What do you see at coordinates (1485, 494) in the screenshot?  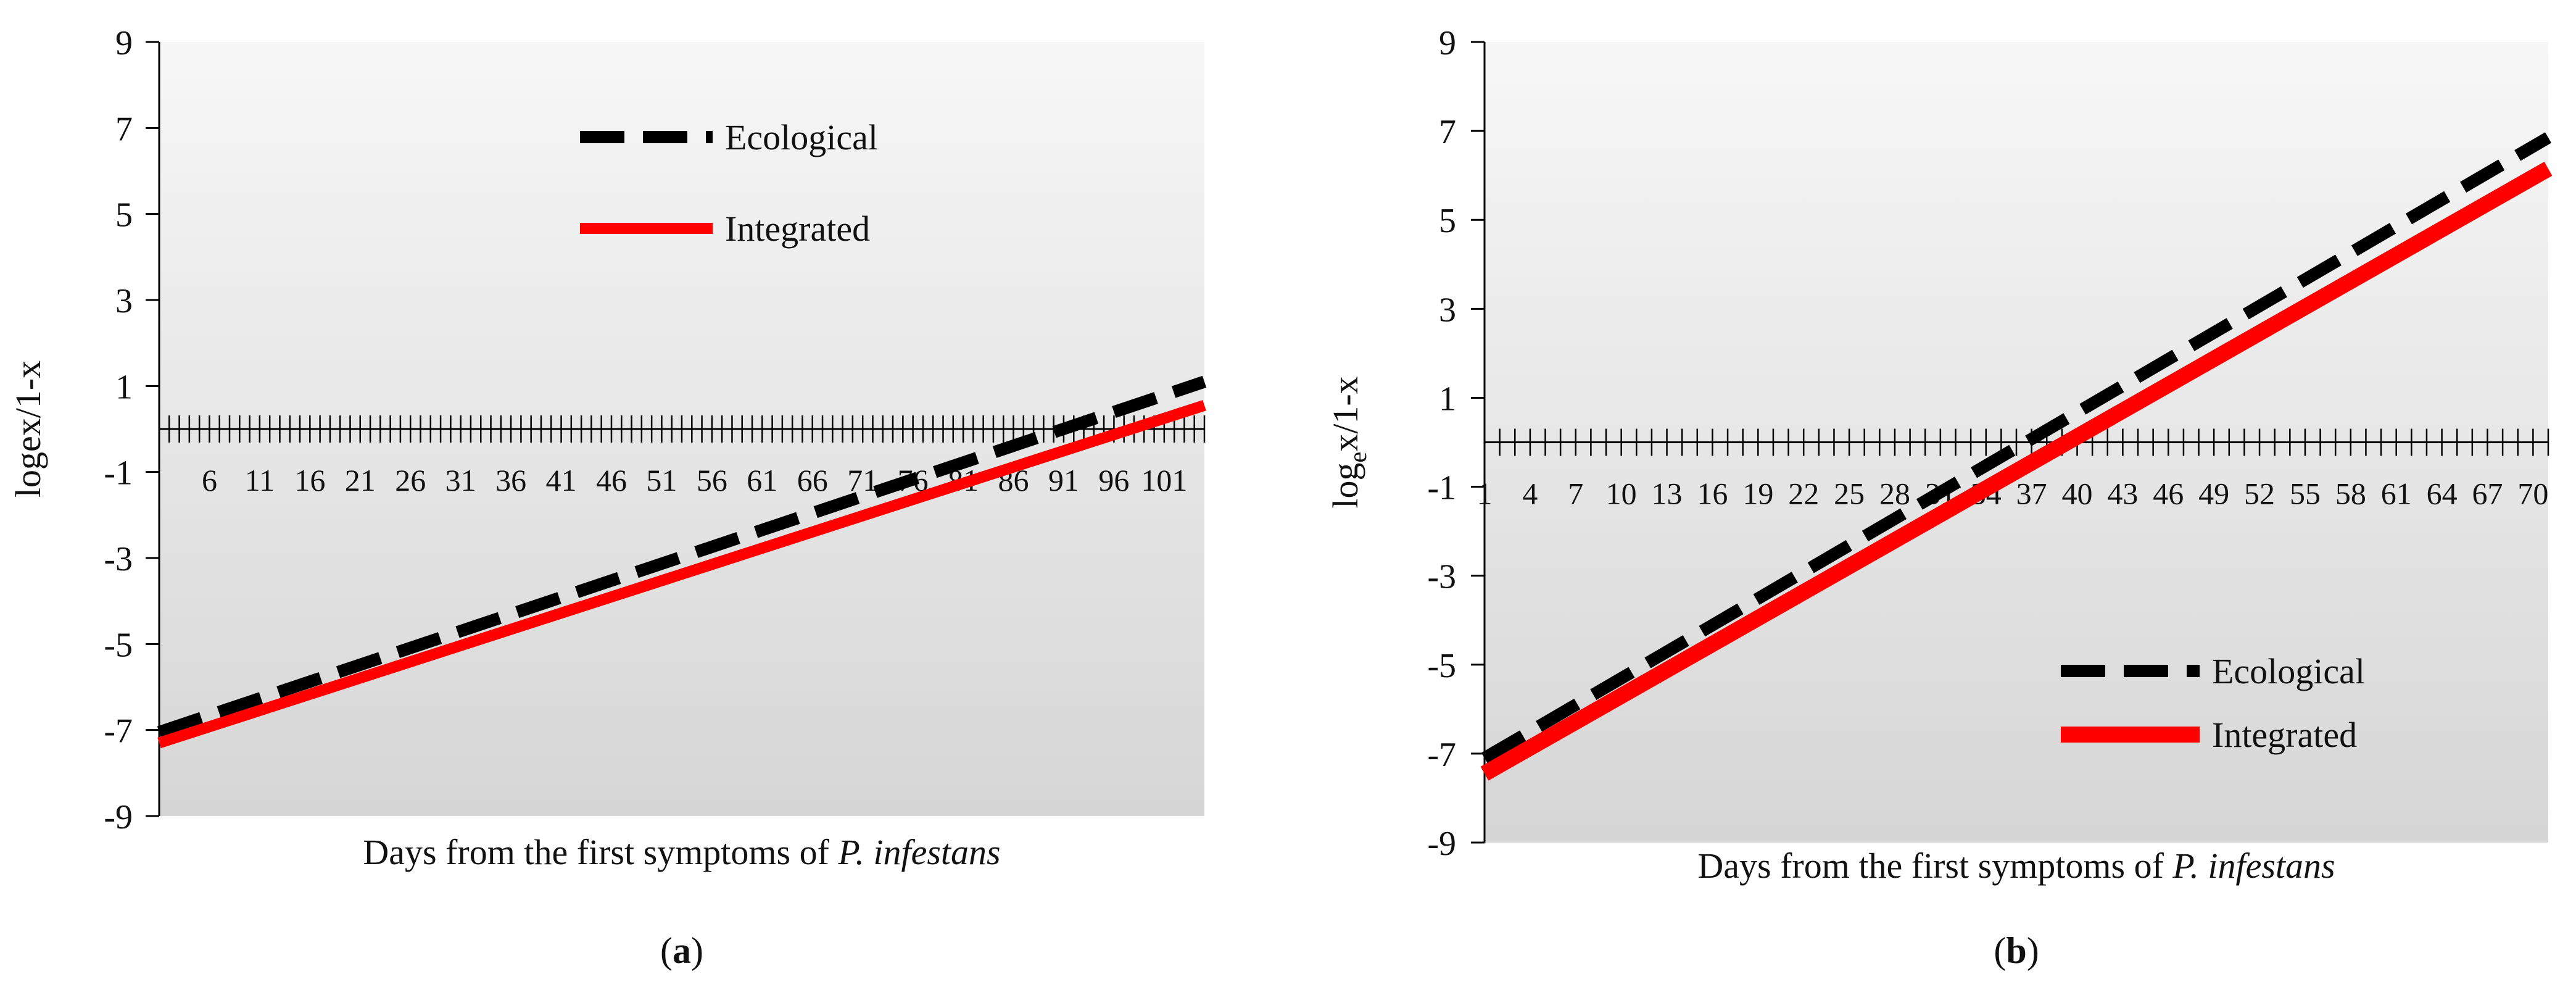 I see `x-tick-label: 1` at bounding box center [1485, 494].